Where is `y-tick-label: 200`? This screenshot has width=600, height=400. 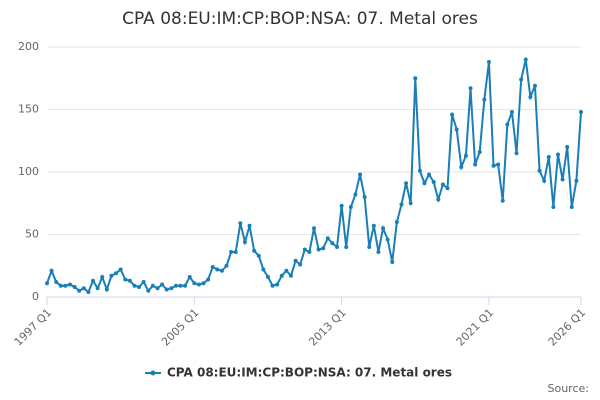
y-tick-label: 200 is located at coordinates (28, 46).